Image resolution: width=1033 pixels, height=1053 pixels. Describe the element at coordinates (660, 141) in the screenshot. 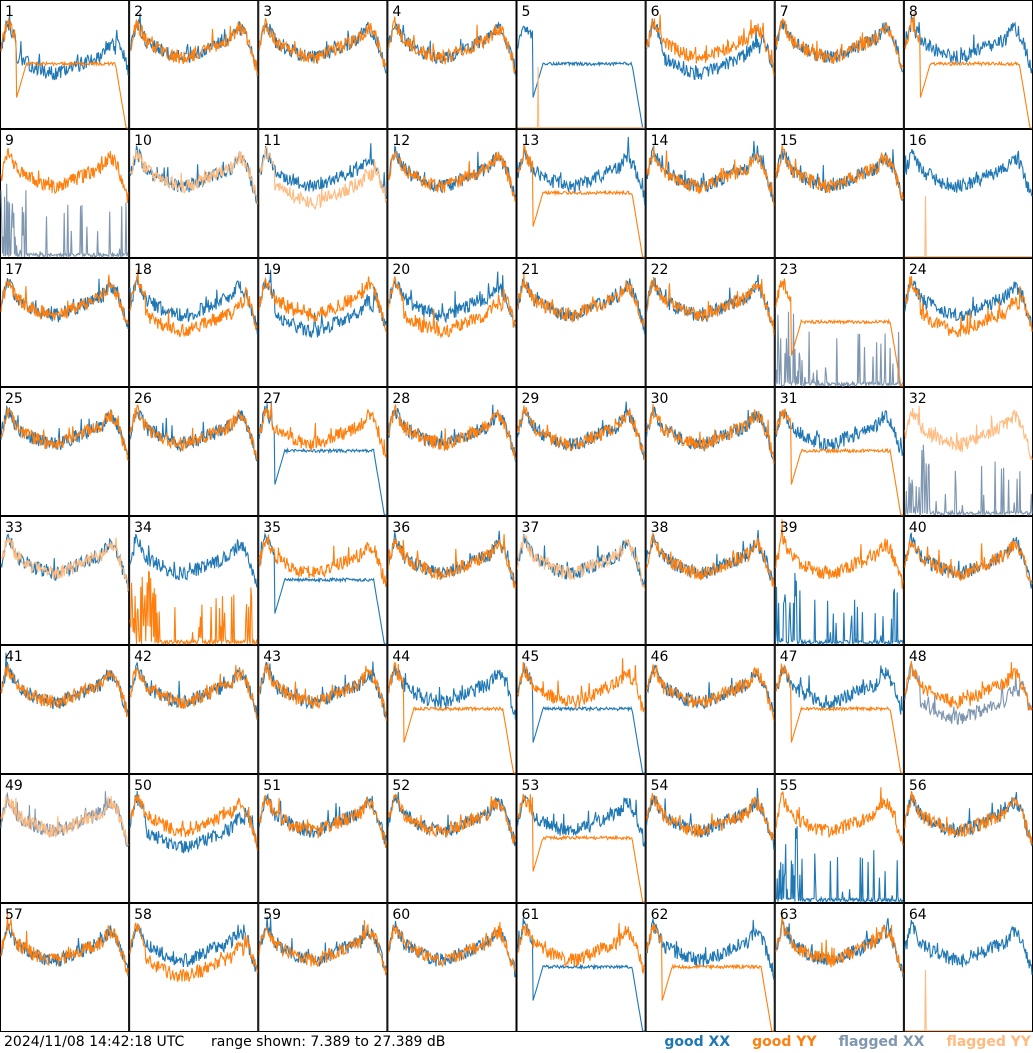

I see `panel-number: 14` at that location.